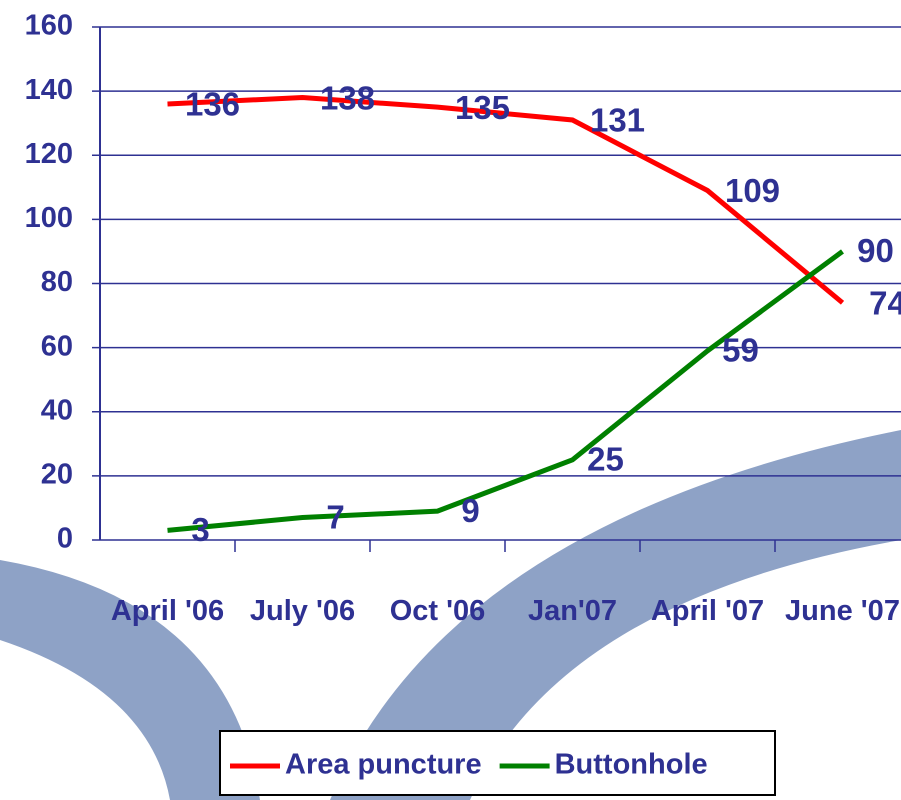 The image size is (901, 800). What do you see at coordinates (740, 350) in the screenshot?
I see `data-label: 59` at bounding box center [740, 350].